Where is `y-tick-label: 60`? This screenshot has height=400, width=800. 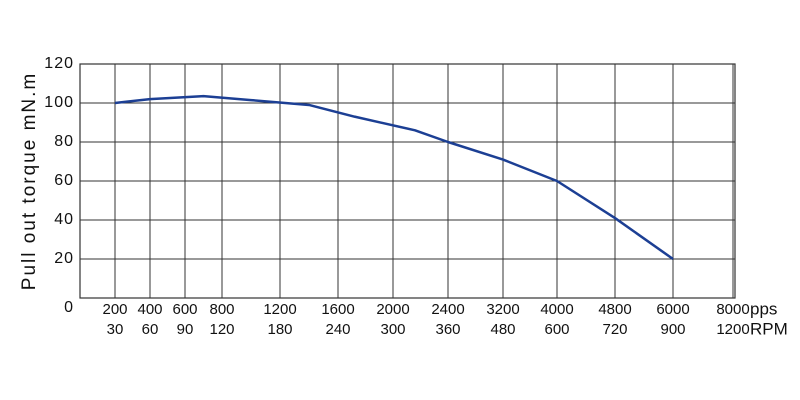
y-tick-label: 60 is located at coordinates (64, 180).